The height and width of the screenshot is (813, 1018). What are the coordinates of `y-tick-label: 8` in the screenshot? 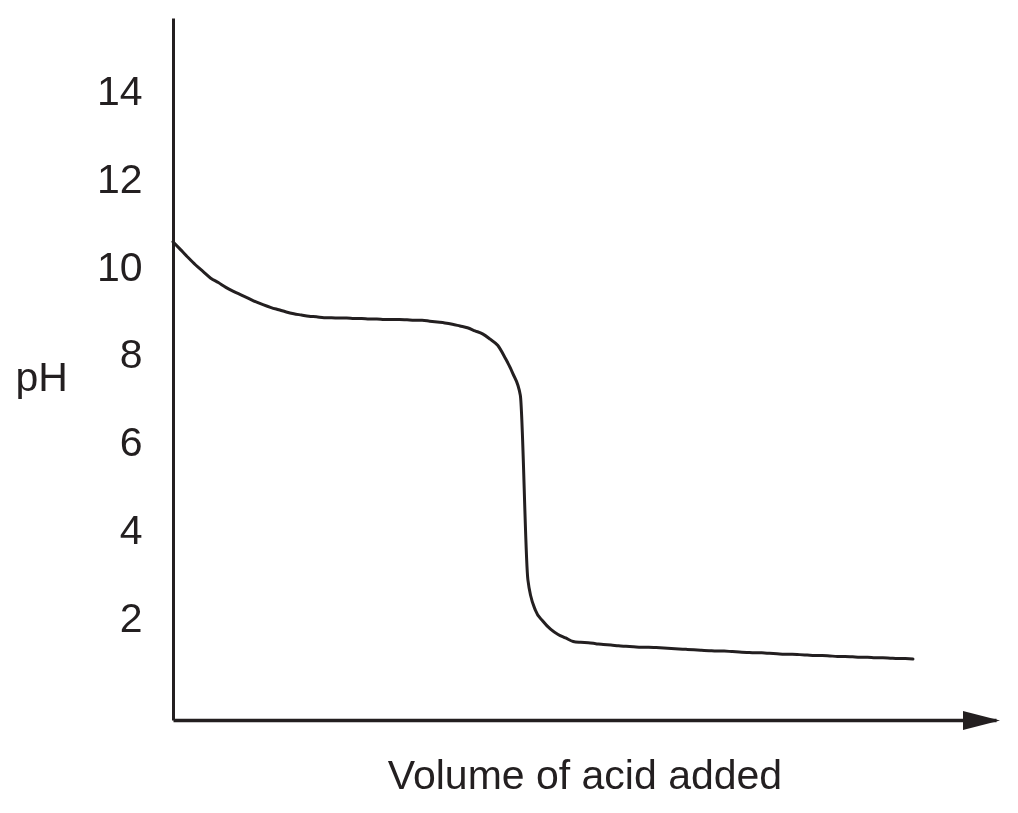 It's located at (131, 354).